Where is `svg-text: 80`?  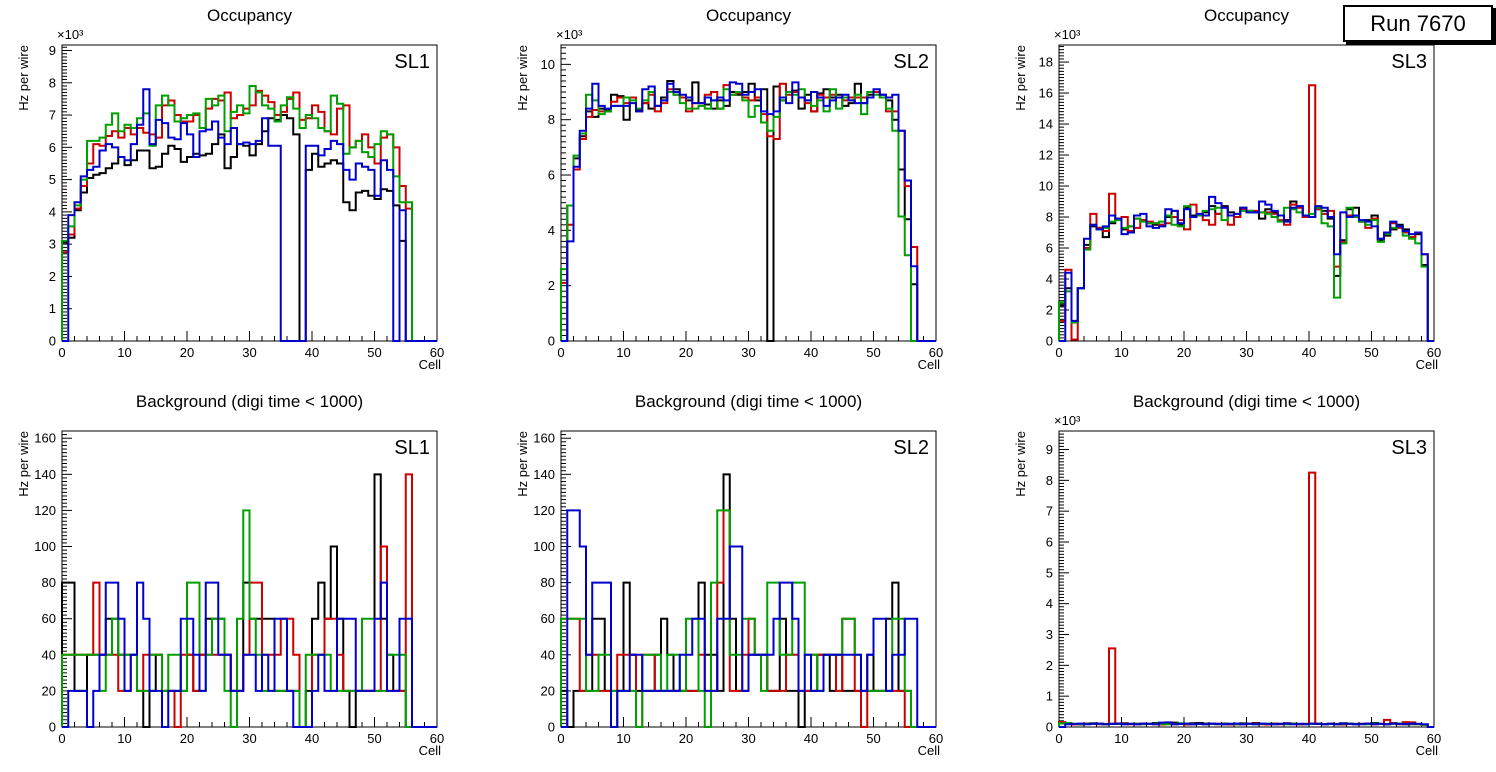
svg-text: 80 is located at coordinates (49, 582).